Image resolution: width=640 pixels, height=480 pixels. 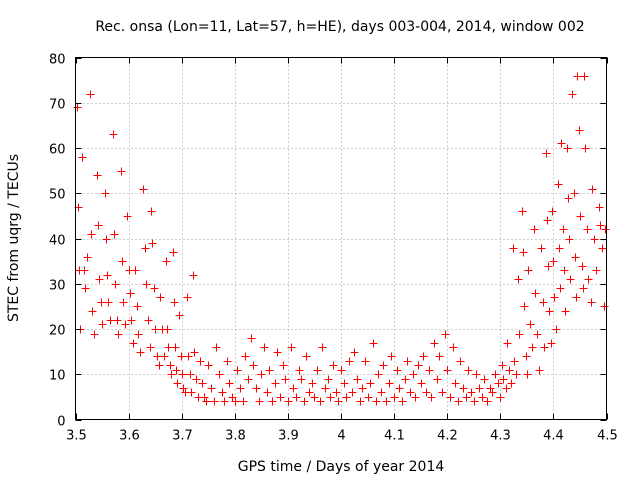 I want to click on x-tick-label: 4.3, so click(x=500, y=436).